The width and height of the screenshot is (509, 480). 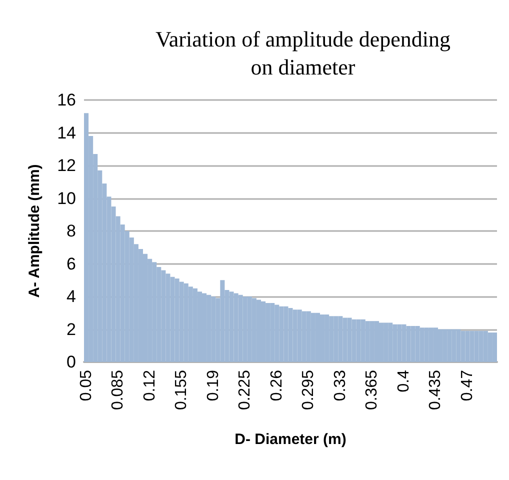 What do you see at coordinates (66, 100) in the screenshot?
I see `y-tick-label: 16` at bounding box center [66, 100].